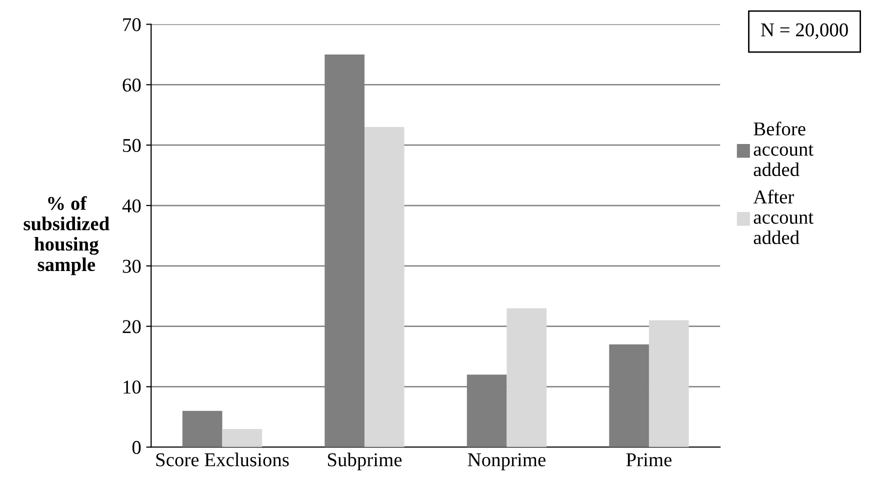  I want to click on x-tick-label: Prime, so click(649, 459).